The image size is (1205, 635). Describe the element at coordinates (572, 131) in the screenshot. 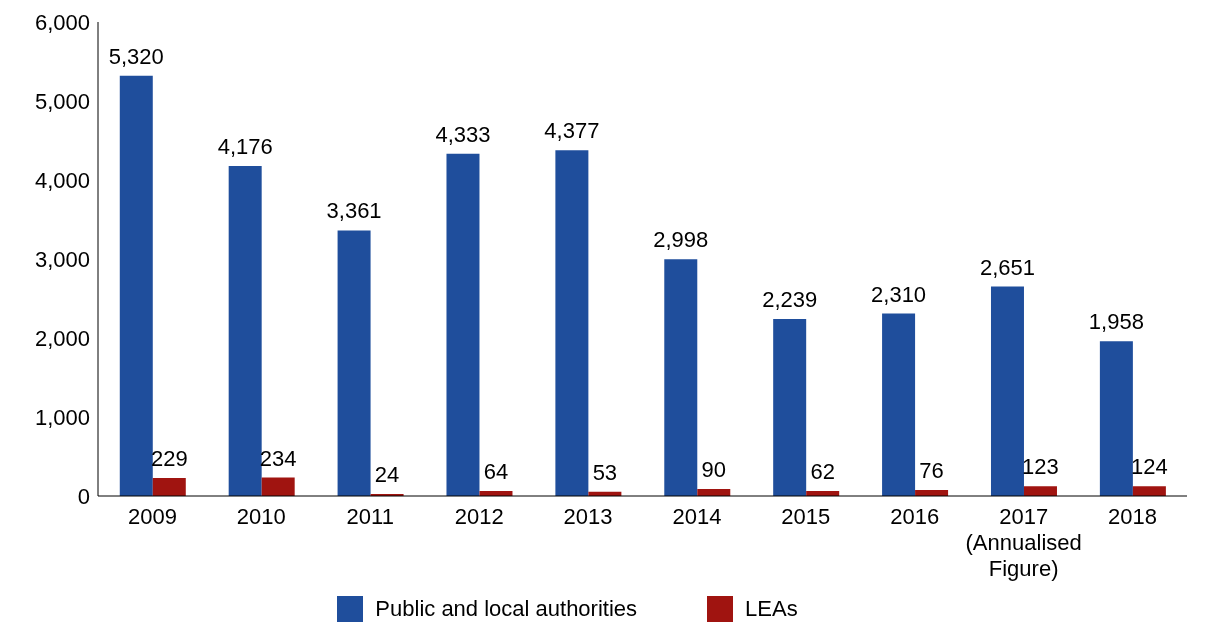

I see `data-label: 4,377` at that location.